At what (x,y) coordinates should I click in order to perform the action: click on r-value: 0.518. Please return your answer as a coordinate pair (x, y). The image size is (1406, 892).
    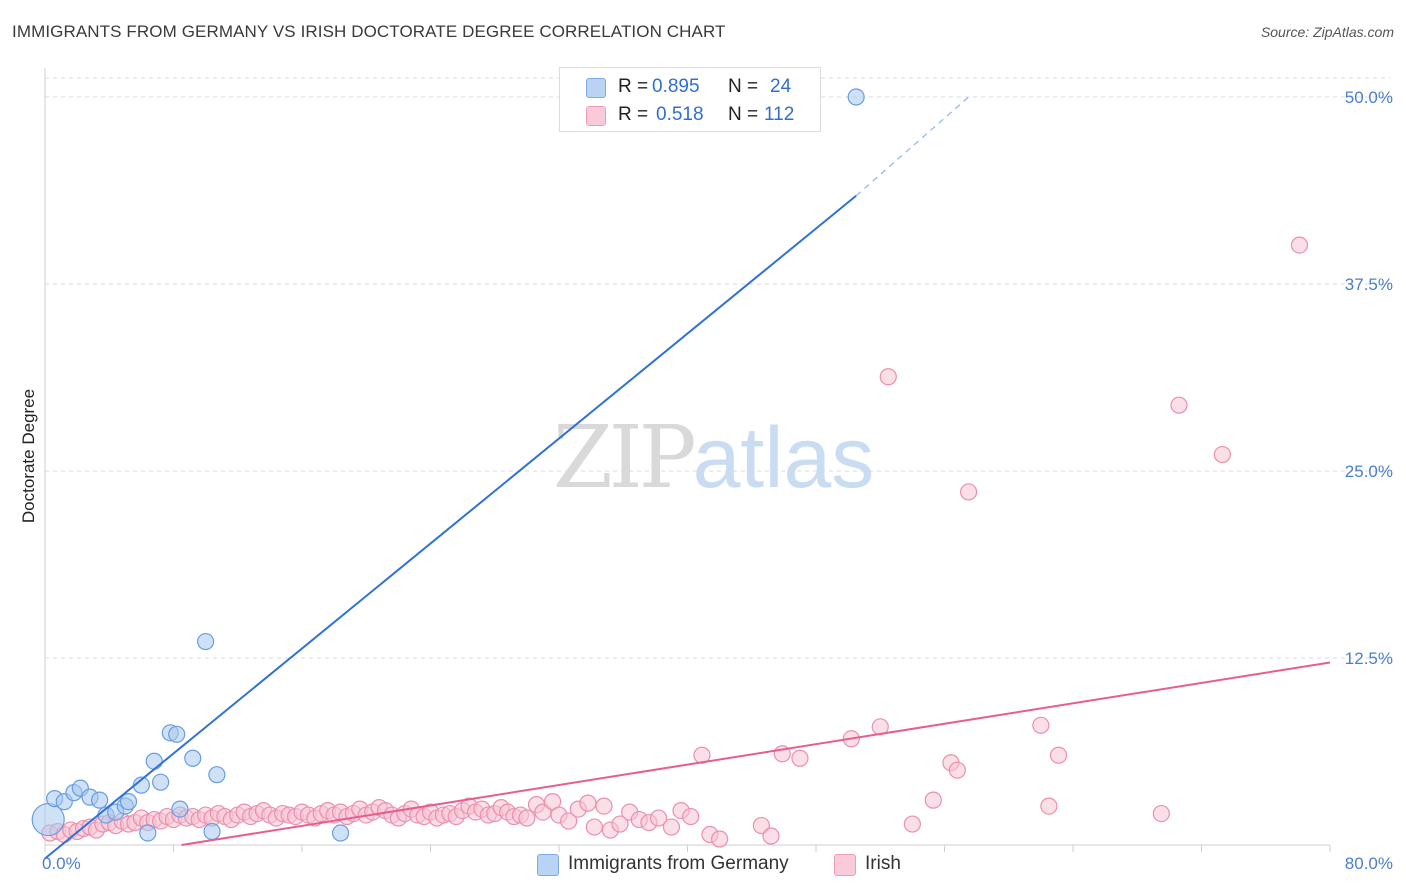
    Looking at the image, I should click on (680, 114).